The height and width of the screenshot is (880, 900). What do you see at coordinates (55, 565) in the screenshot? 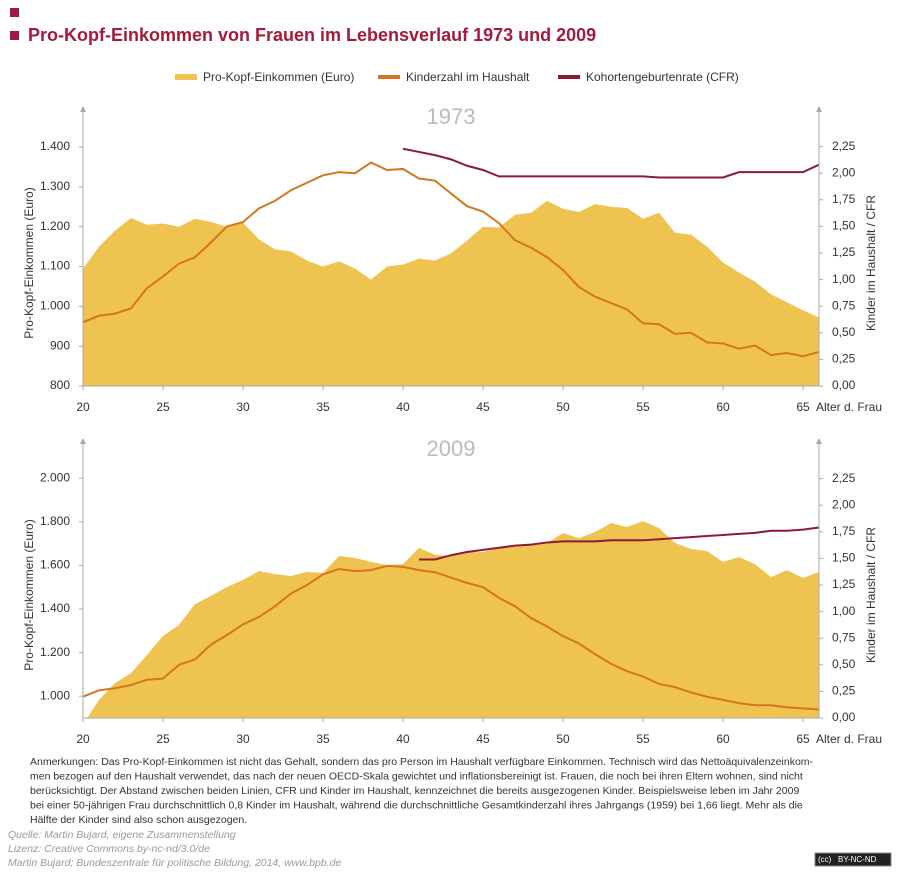
I see `y-tick-label: 1.600` at bounding box center [55, 565].